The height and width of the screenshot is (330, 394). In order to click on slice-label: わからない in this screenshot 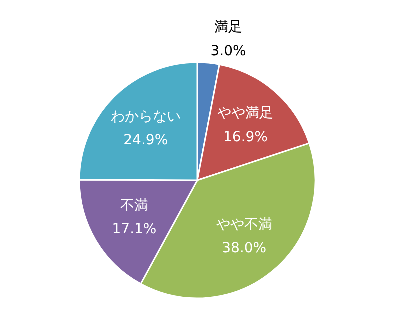, I will do `click(145, 116)`.